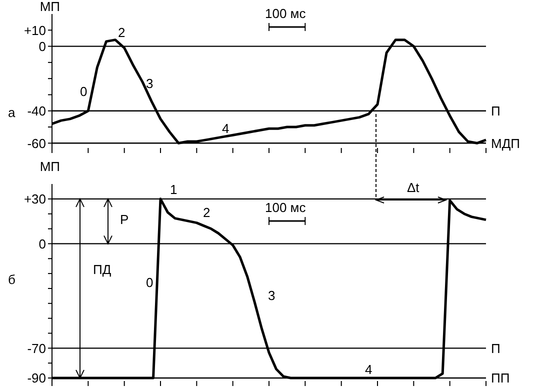 This screenshot has height=389, width=535. I want to click on ref-line-label: МДП, so click(505, 143).